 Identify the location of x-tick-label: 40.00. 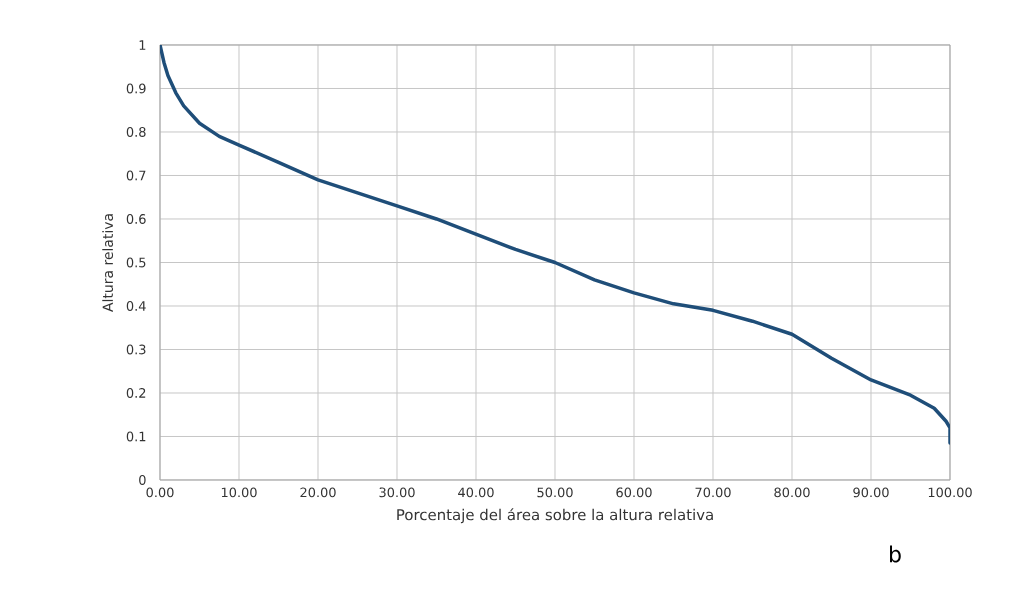
(476, 492).